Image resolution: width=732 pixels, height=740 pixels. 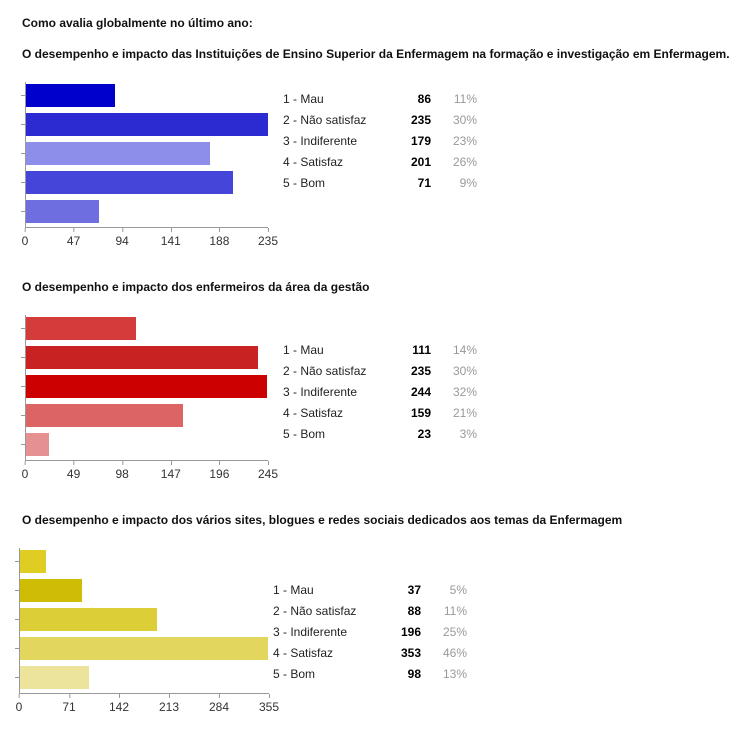 What do you see at coordinates (219, 471) in the screenshot?
I see `x-tick-label: 196` at bounding box center [219, 471].